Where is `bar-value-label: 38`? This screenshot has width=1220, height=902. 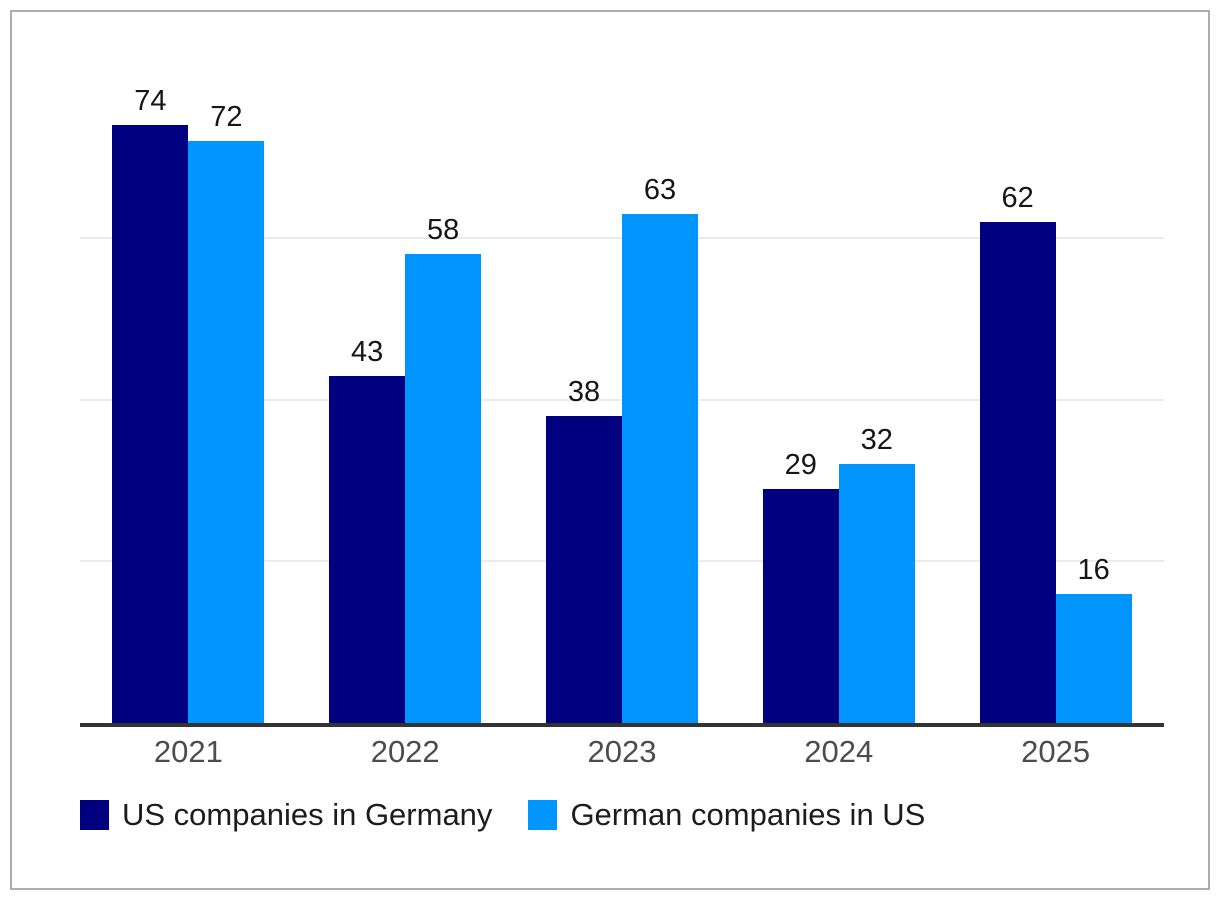 bar-value-label: 38 is located at coordinates (584, 391).